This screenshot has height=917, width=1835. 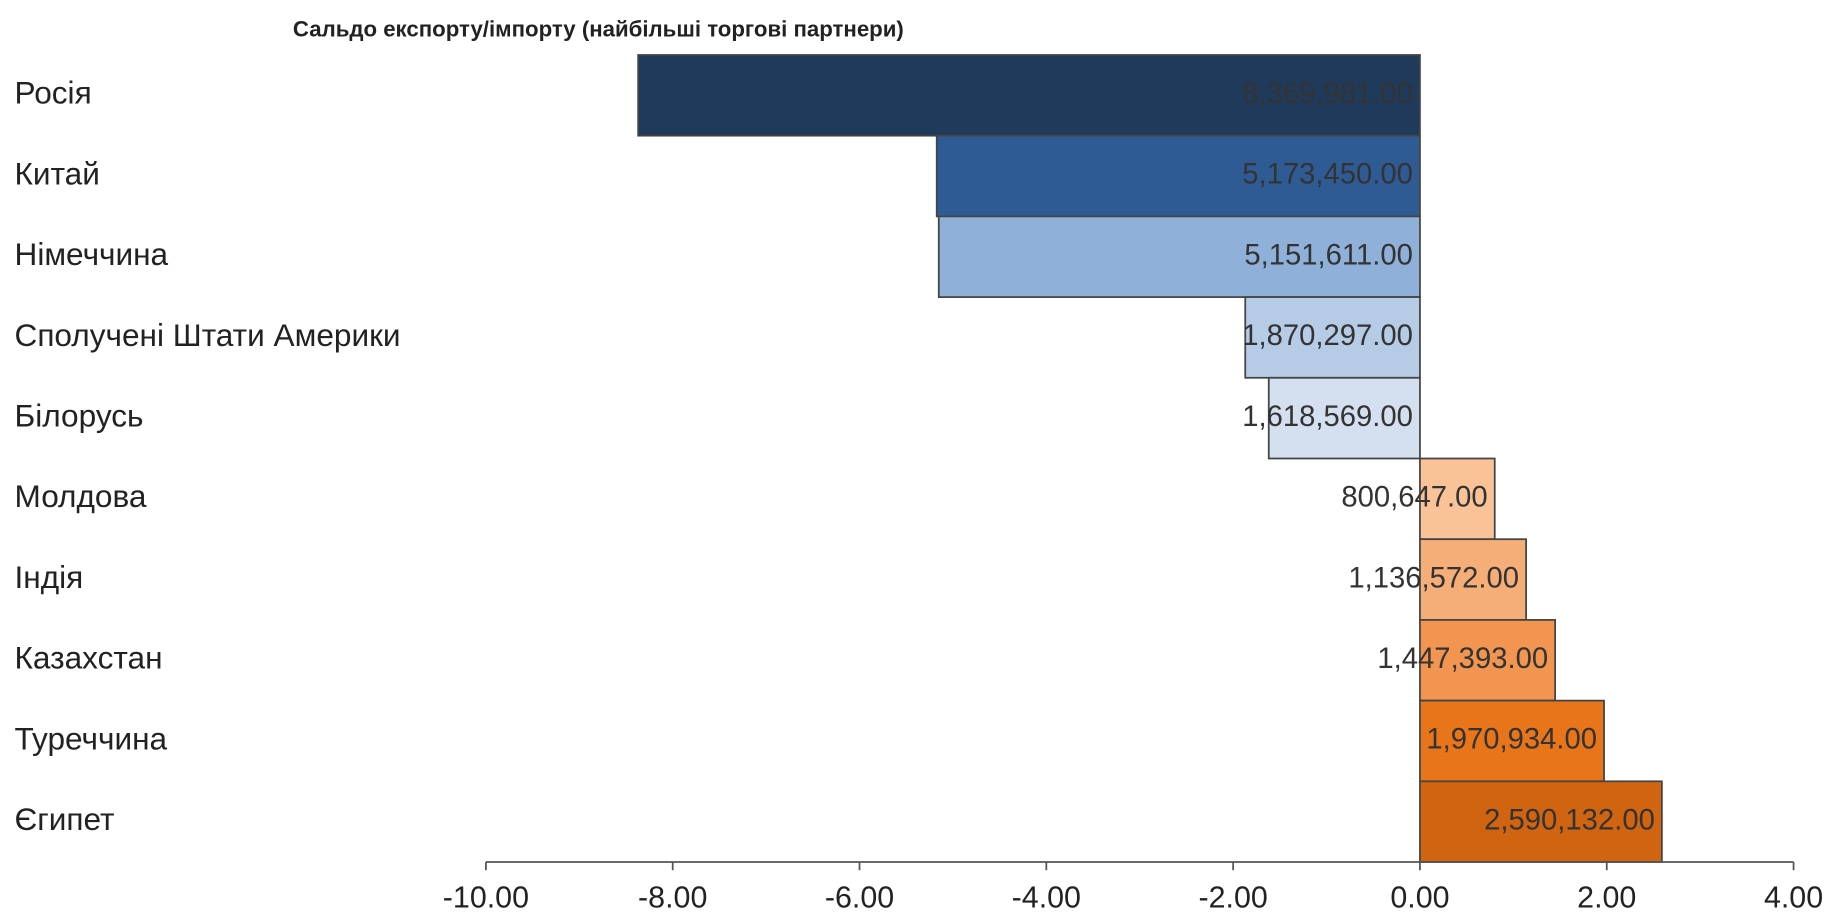 What do you see at coordinates (1327, 336) in the screenshot?
I see `value-label: 1,870,297.00` at bounding box center [1327, 336].